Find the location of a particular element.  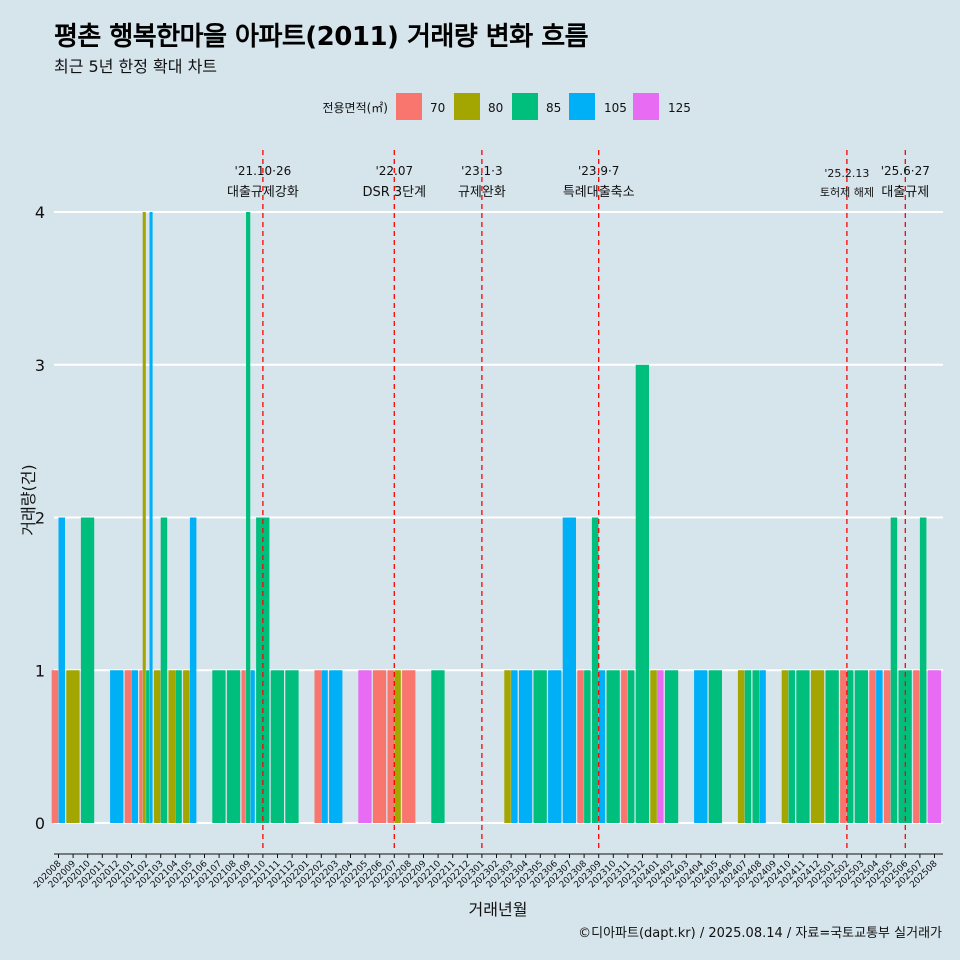

y-tick-label: 3 is located at coordinates (40, 365).